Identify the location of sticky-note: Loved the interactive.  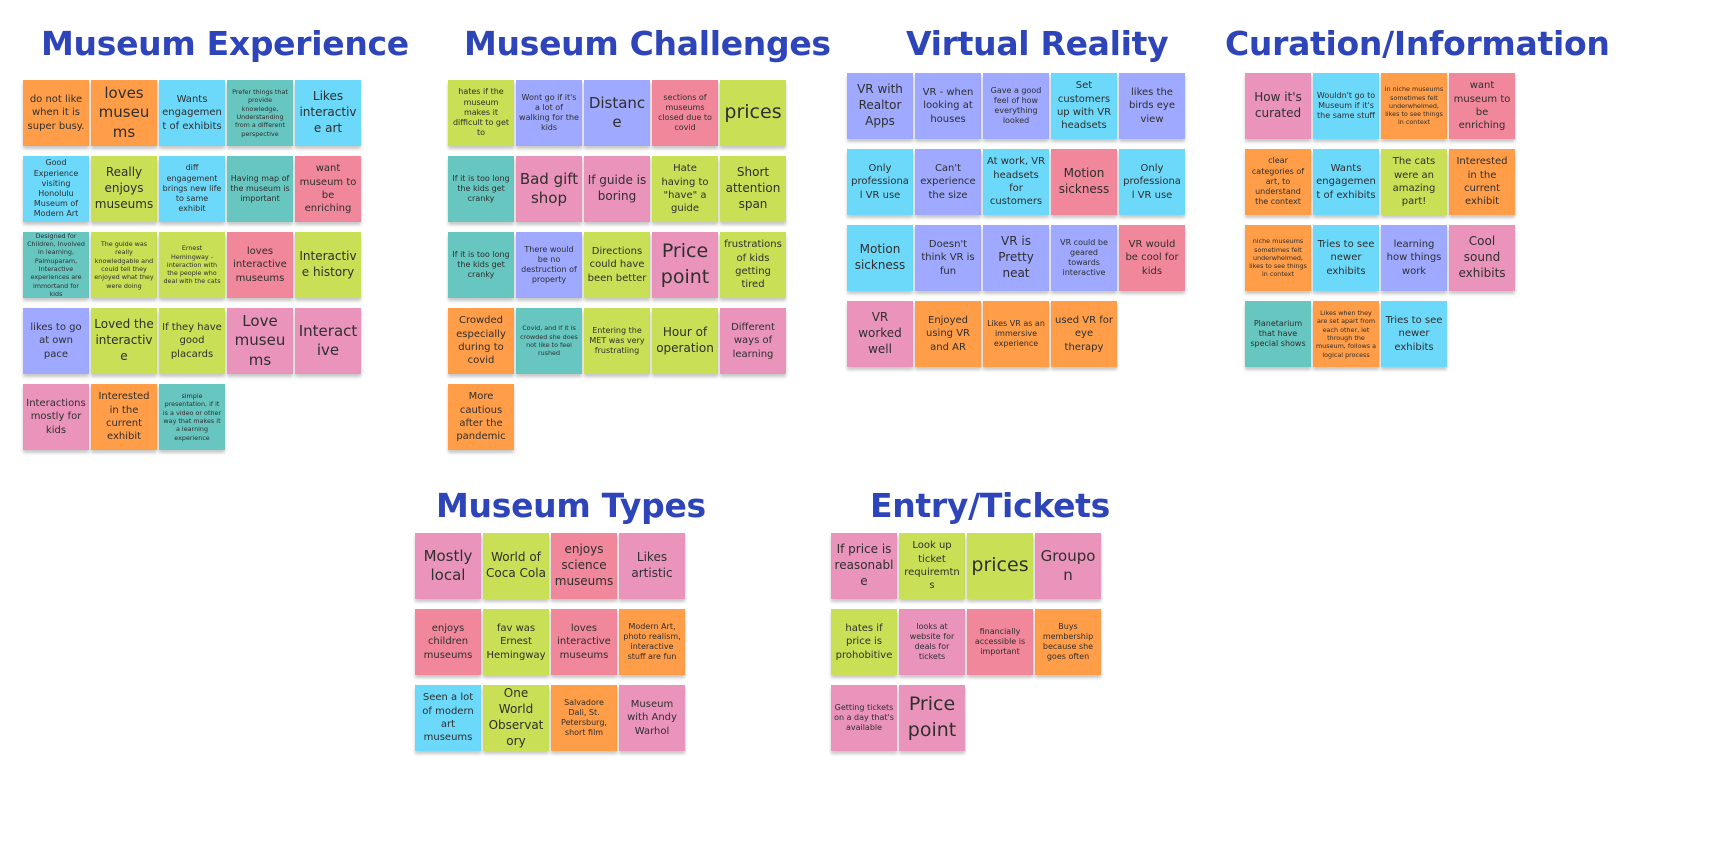
(124, 341).